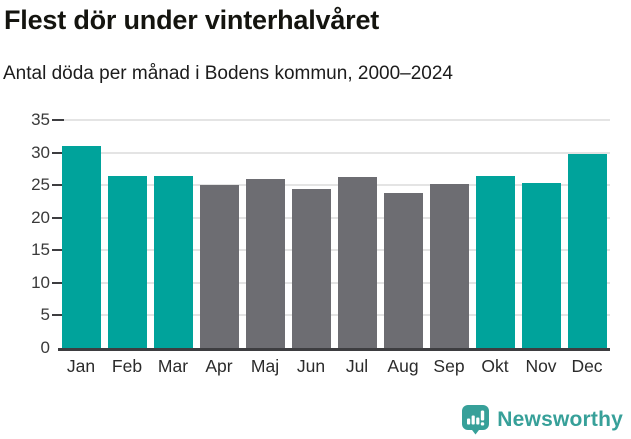 The width and height of the screenshot is (631, 439). Describe the element at coordinates (403, 366) in the screenshot. I see `x-tick-label-aug: Aug` at that location.